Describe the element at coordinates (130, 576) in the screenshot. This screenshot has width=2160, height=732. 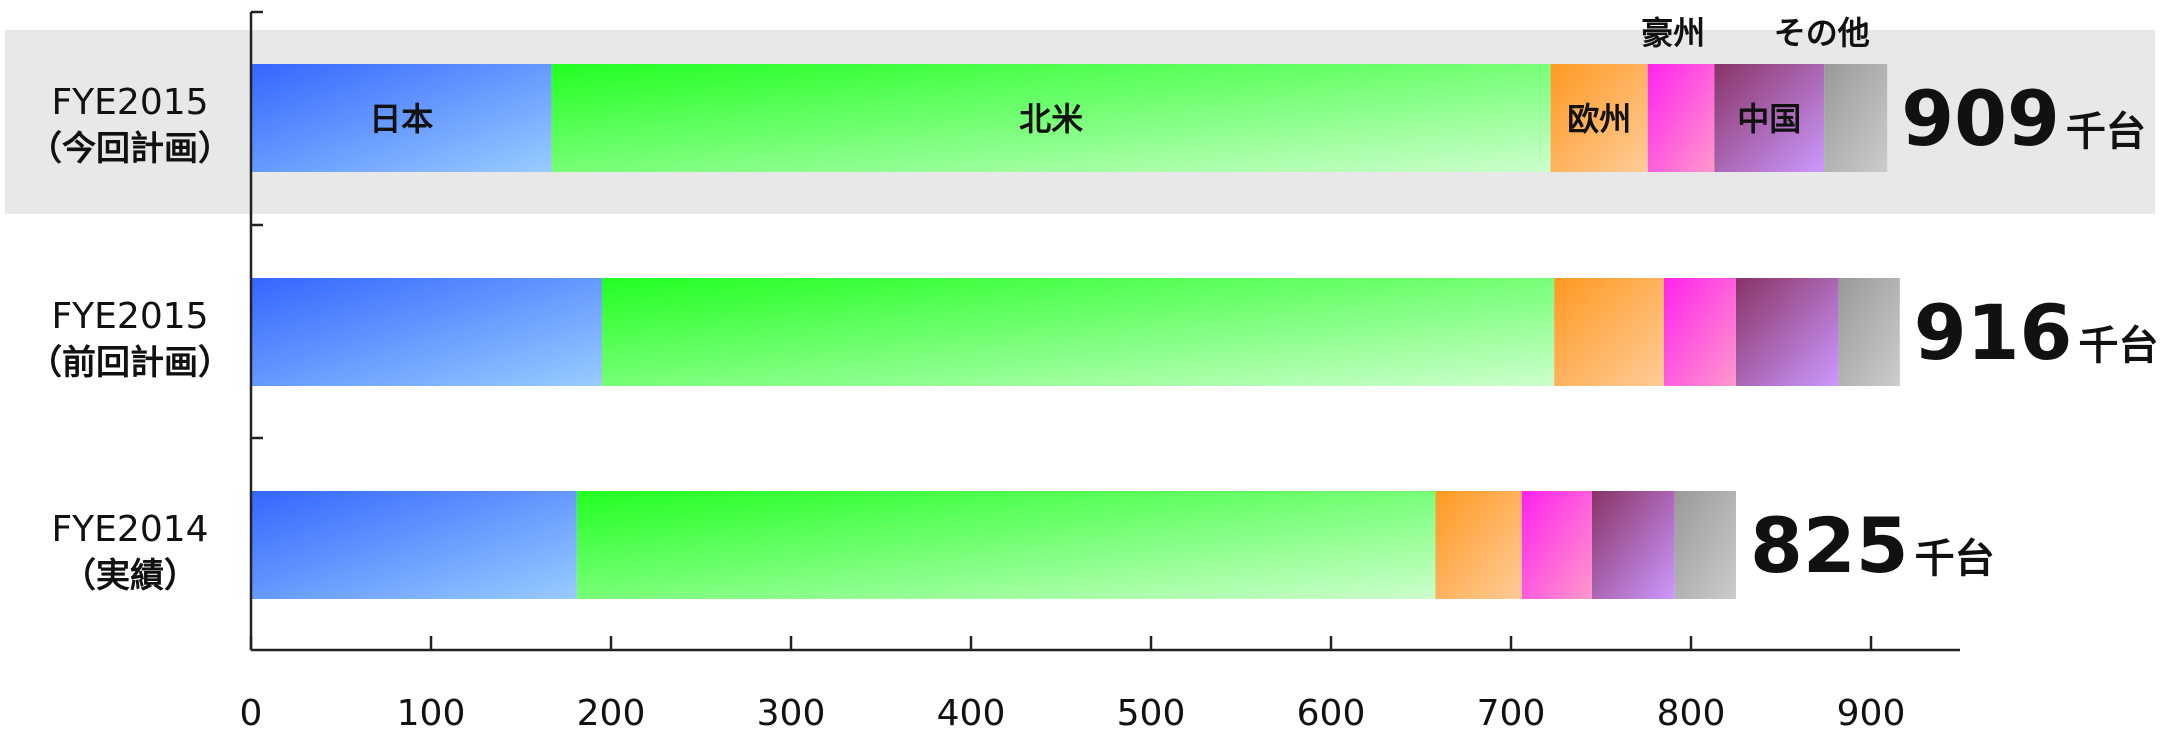
I see `category-sublabel: （実績）` at that location.